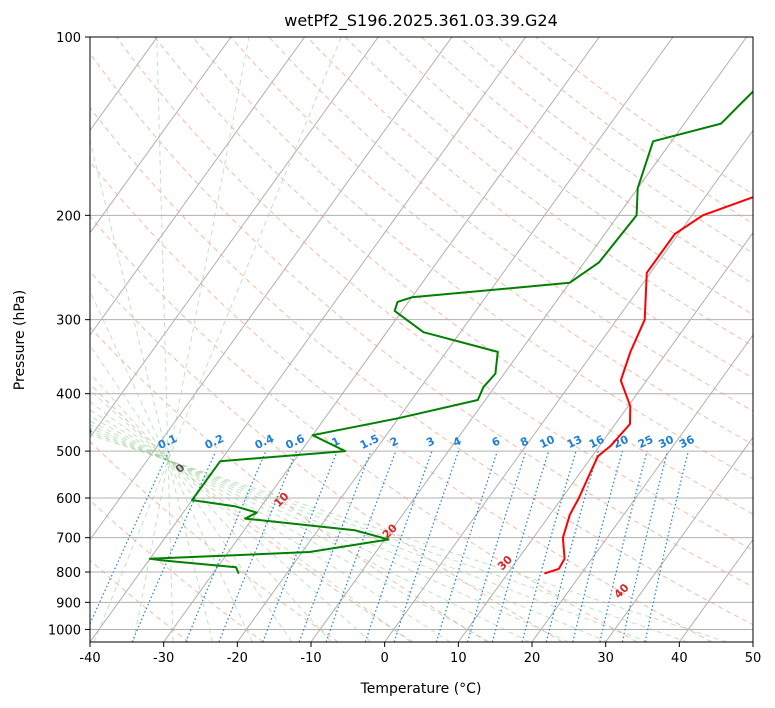 This screenshot has height=708, width=775. Describe the element at coordinates (167, 442) in the screenshot. I see `mixing-ratio-label: 0.1` at that location.